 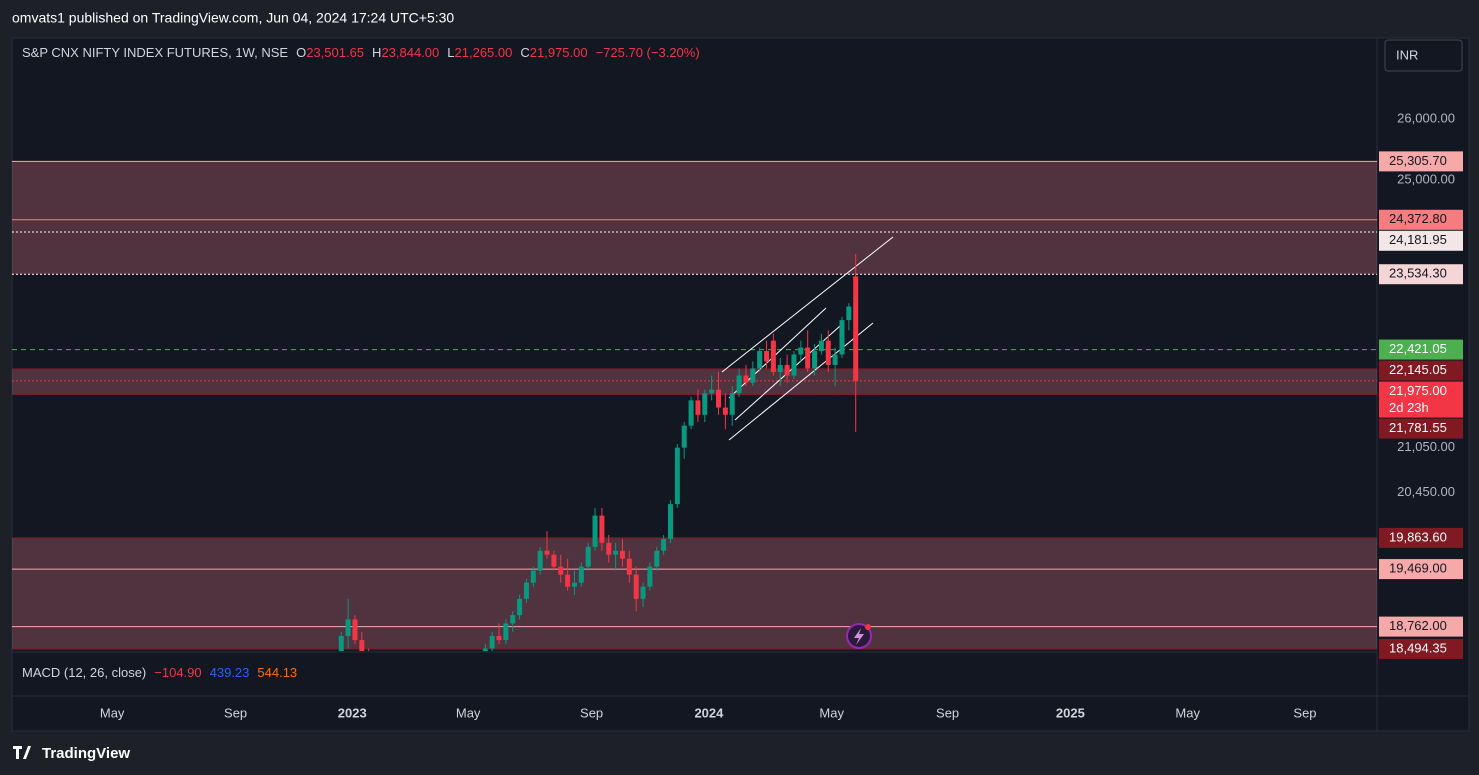 I want to click on macd-legend: MACD (12, 26, close) −104.90 439.23 544.13, so click(x=159, y=672).